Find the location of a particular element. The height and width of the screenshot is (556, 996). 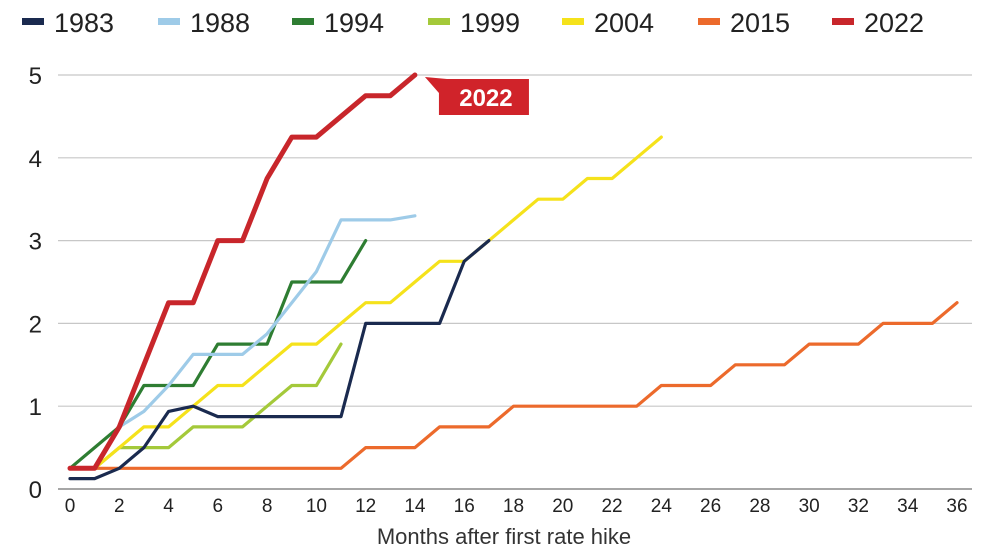

legend-entry-1988: 1988 is located at coordinates (204, 23).